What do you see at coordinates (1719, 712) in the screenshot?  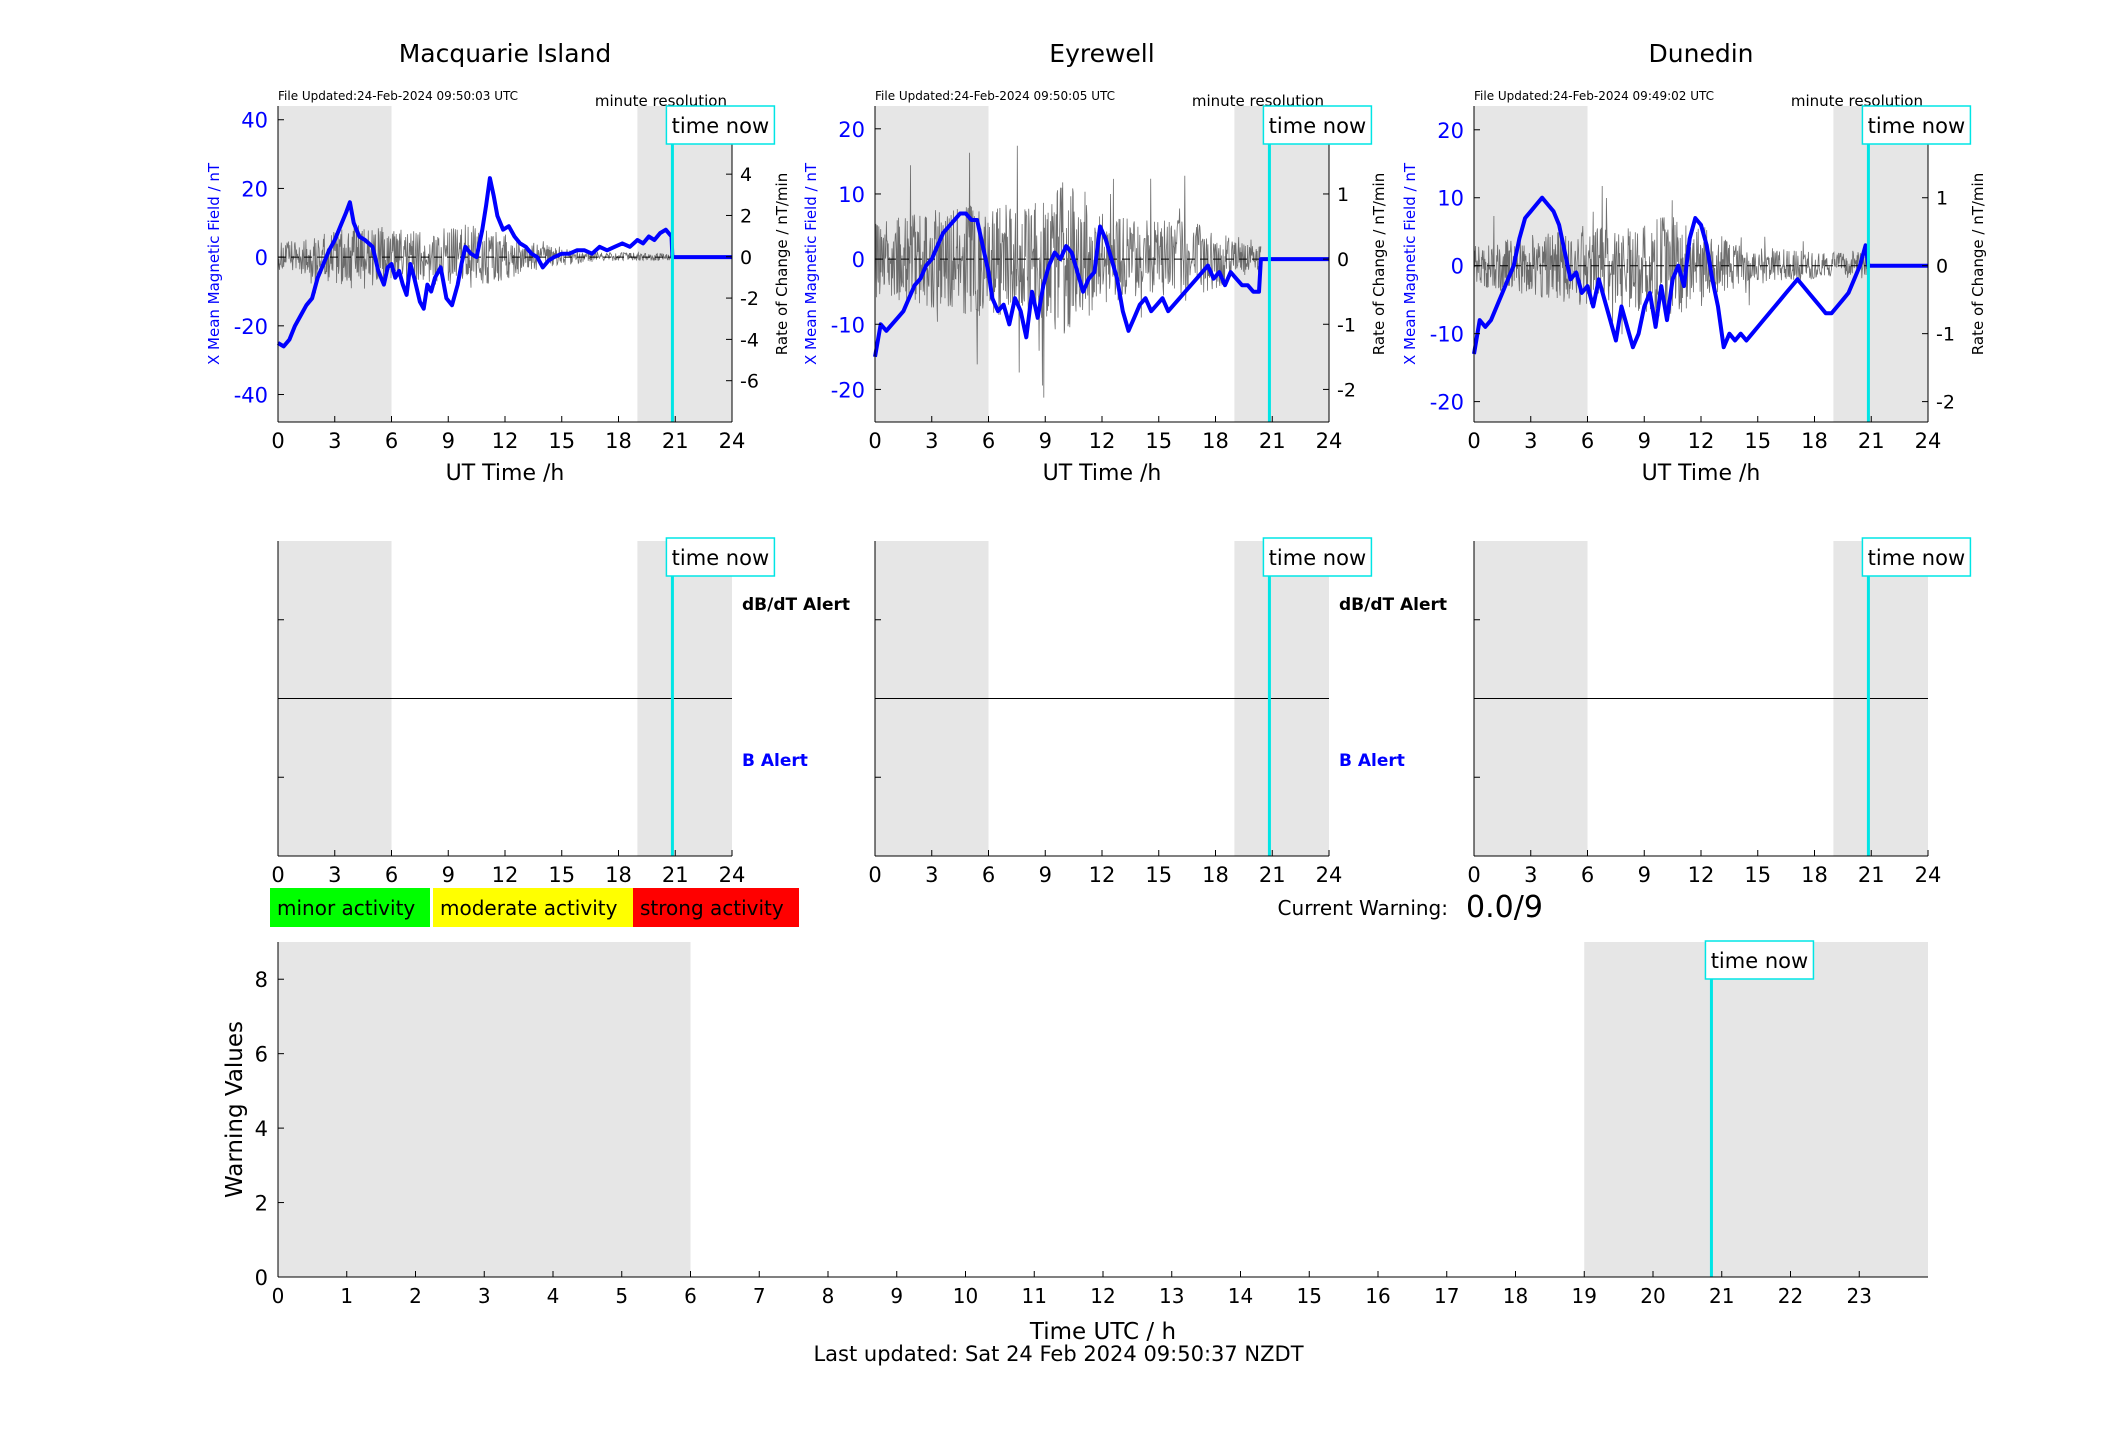 I see `alert-panel-dunedin: 0 3 6 9 12 15 18 21 24 time now` at bounding box center [1719, 712].